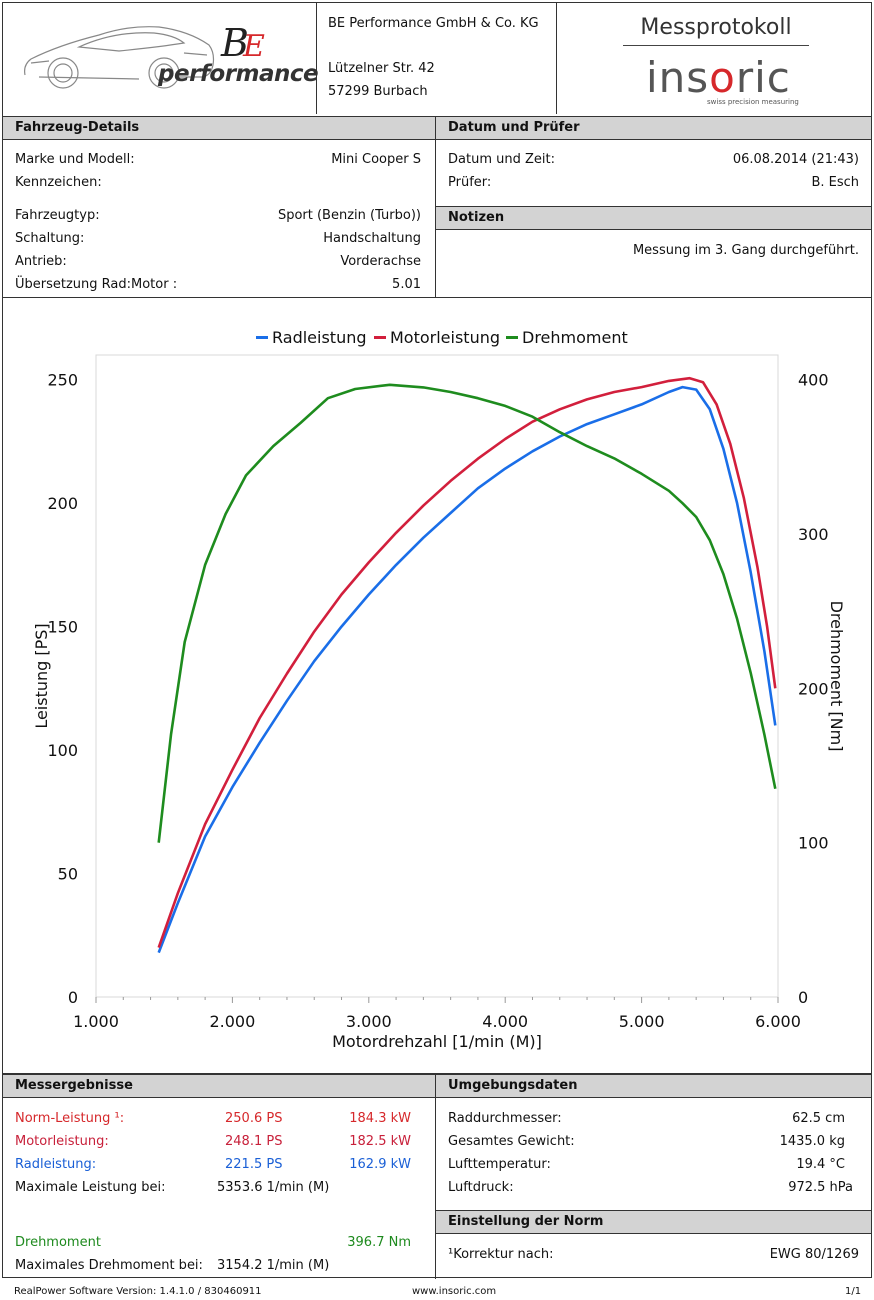 This screenshot has height=1300, width=874. Describe the element at coordinates (778, 1021) in the screenshot. I see `x-tick-label: 6.000` at that location.